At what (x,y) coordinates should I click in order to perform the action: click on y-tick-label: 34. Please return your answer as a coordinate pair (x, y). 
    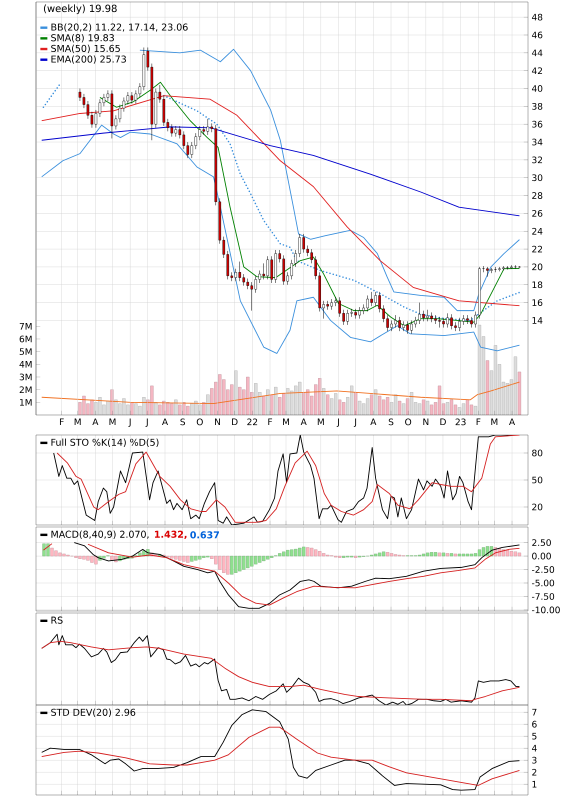
    Looking at the image, I should click on (537, 142).